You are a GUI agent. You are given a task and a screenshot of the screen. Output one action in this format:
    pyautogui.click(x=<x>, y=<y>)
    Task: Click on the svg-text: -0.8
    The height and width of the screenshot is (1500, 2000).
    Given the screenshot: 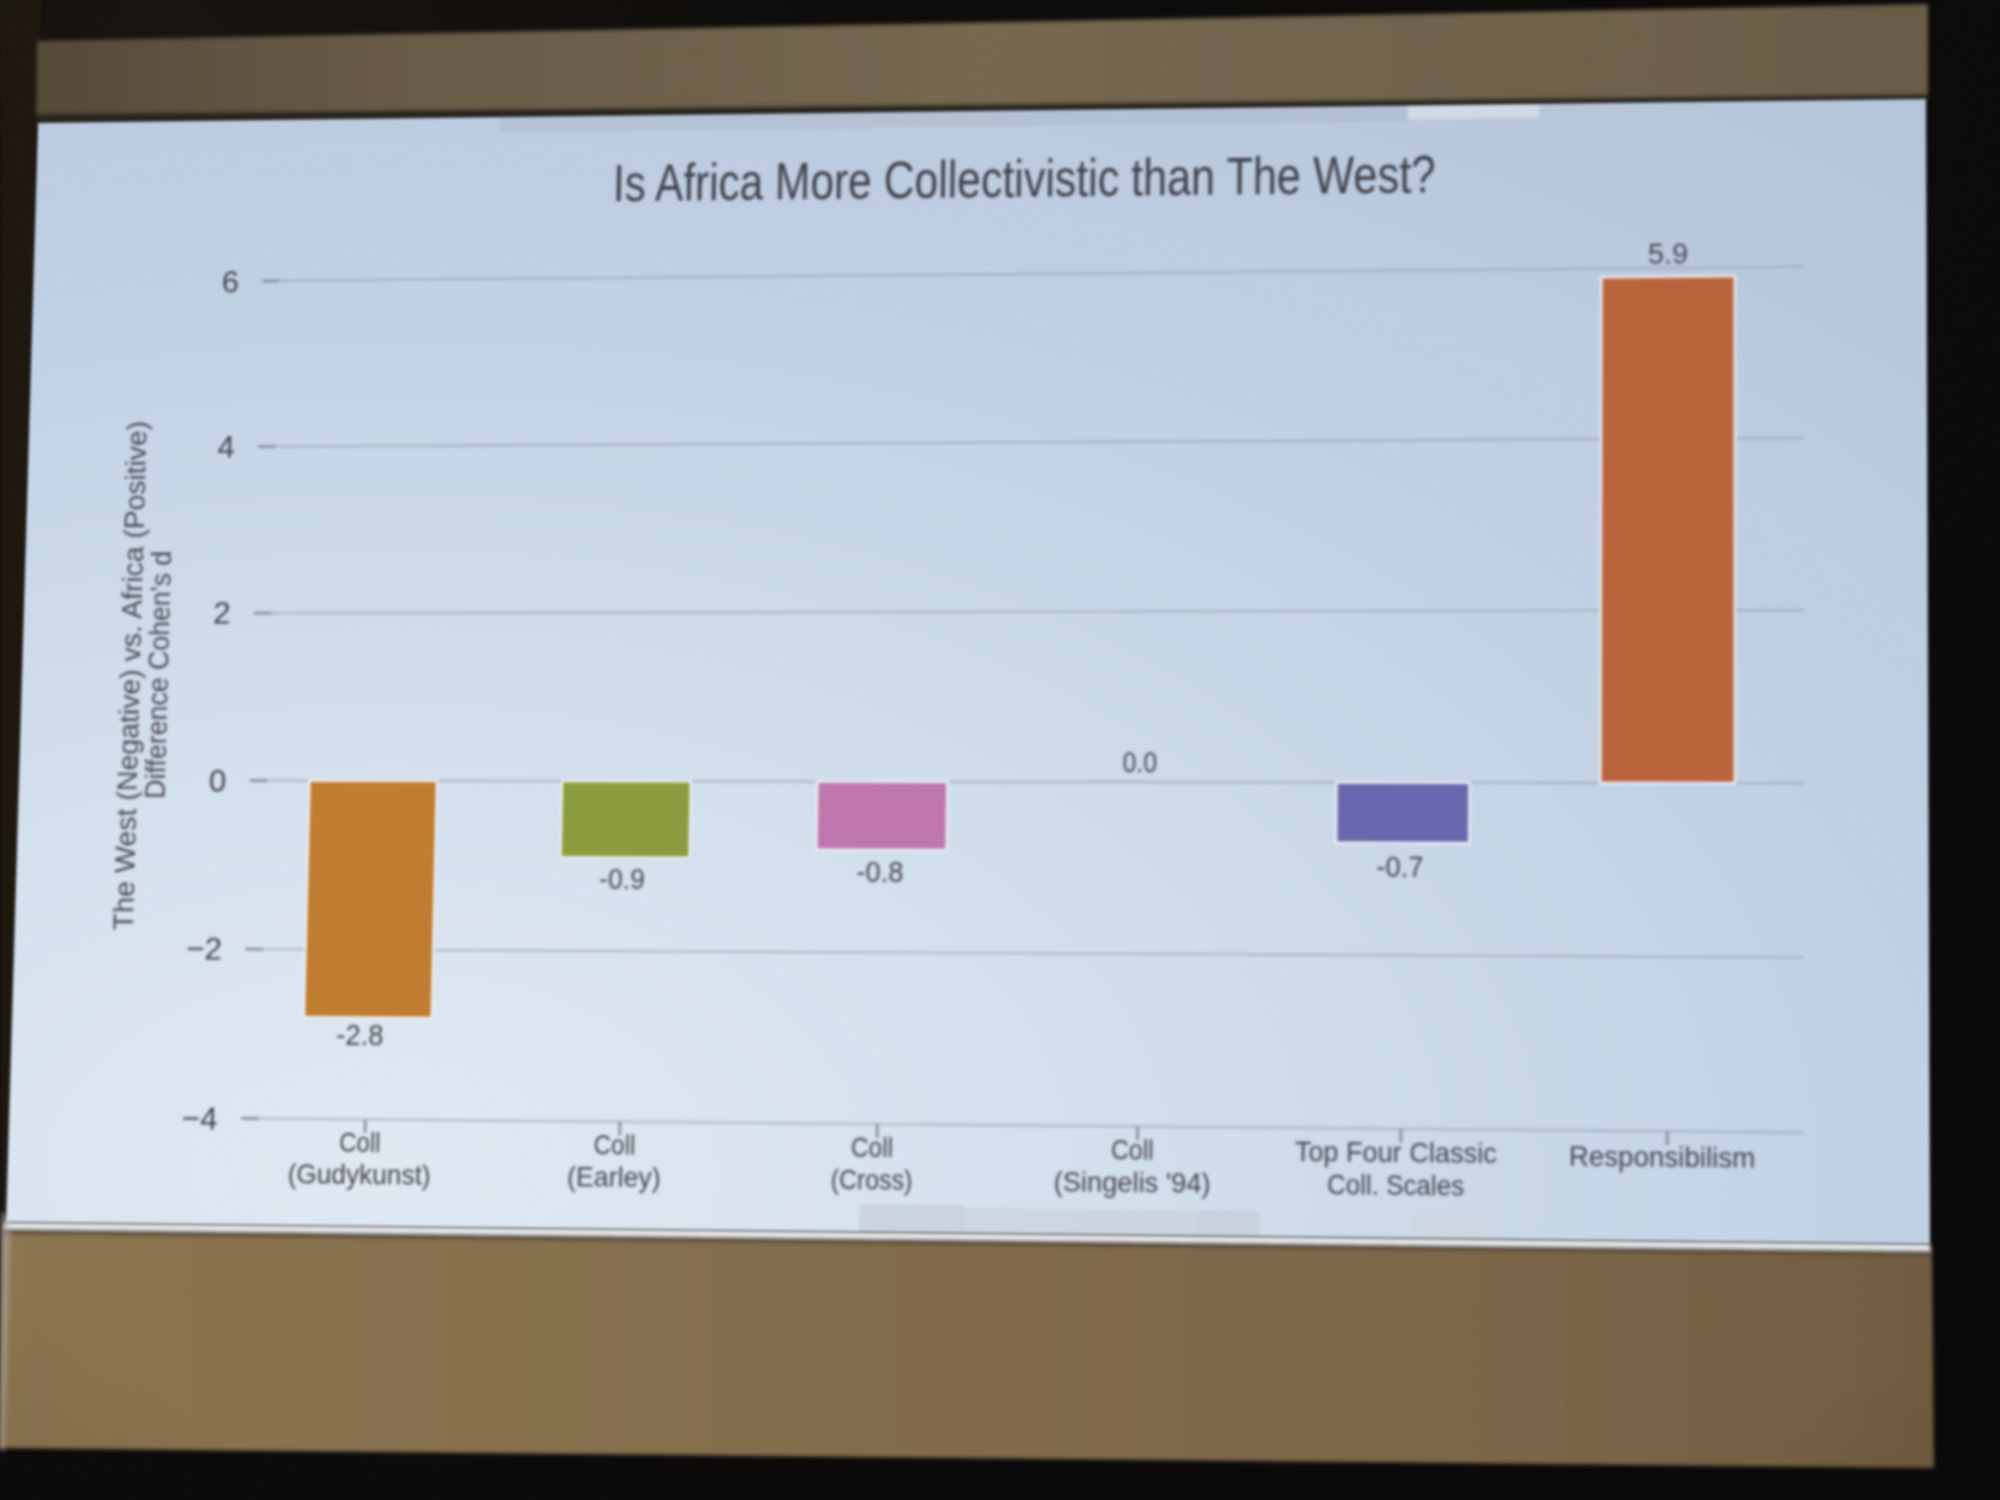 What is the action you would take?
    pyautogui.click(x=880, y=873)
    